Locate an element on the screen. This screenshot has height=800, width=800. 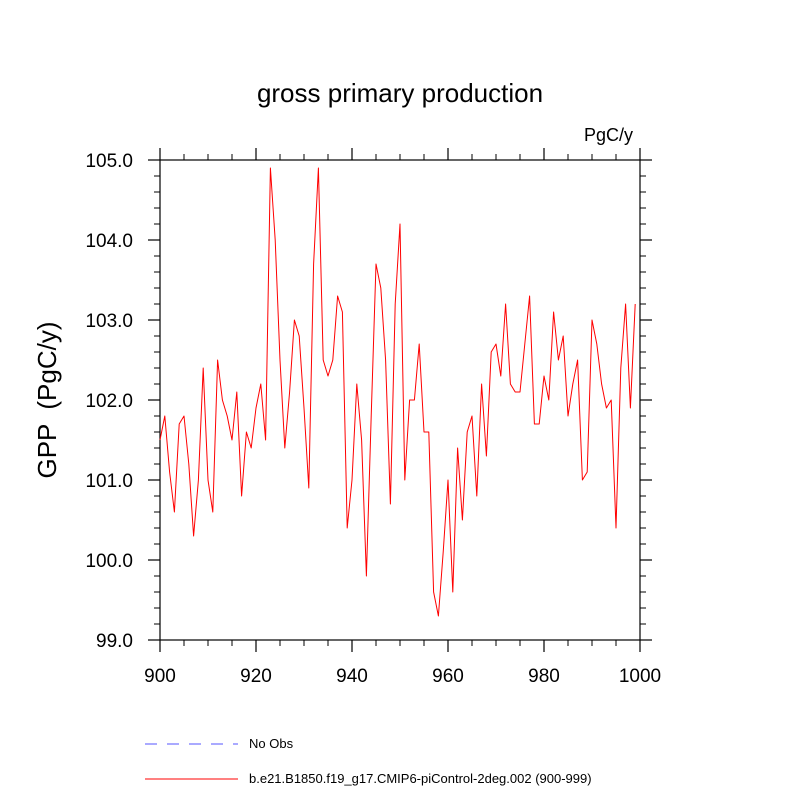
y-tick-label: 101.0 is located at coordinates (109, 481).